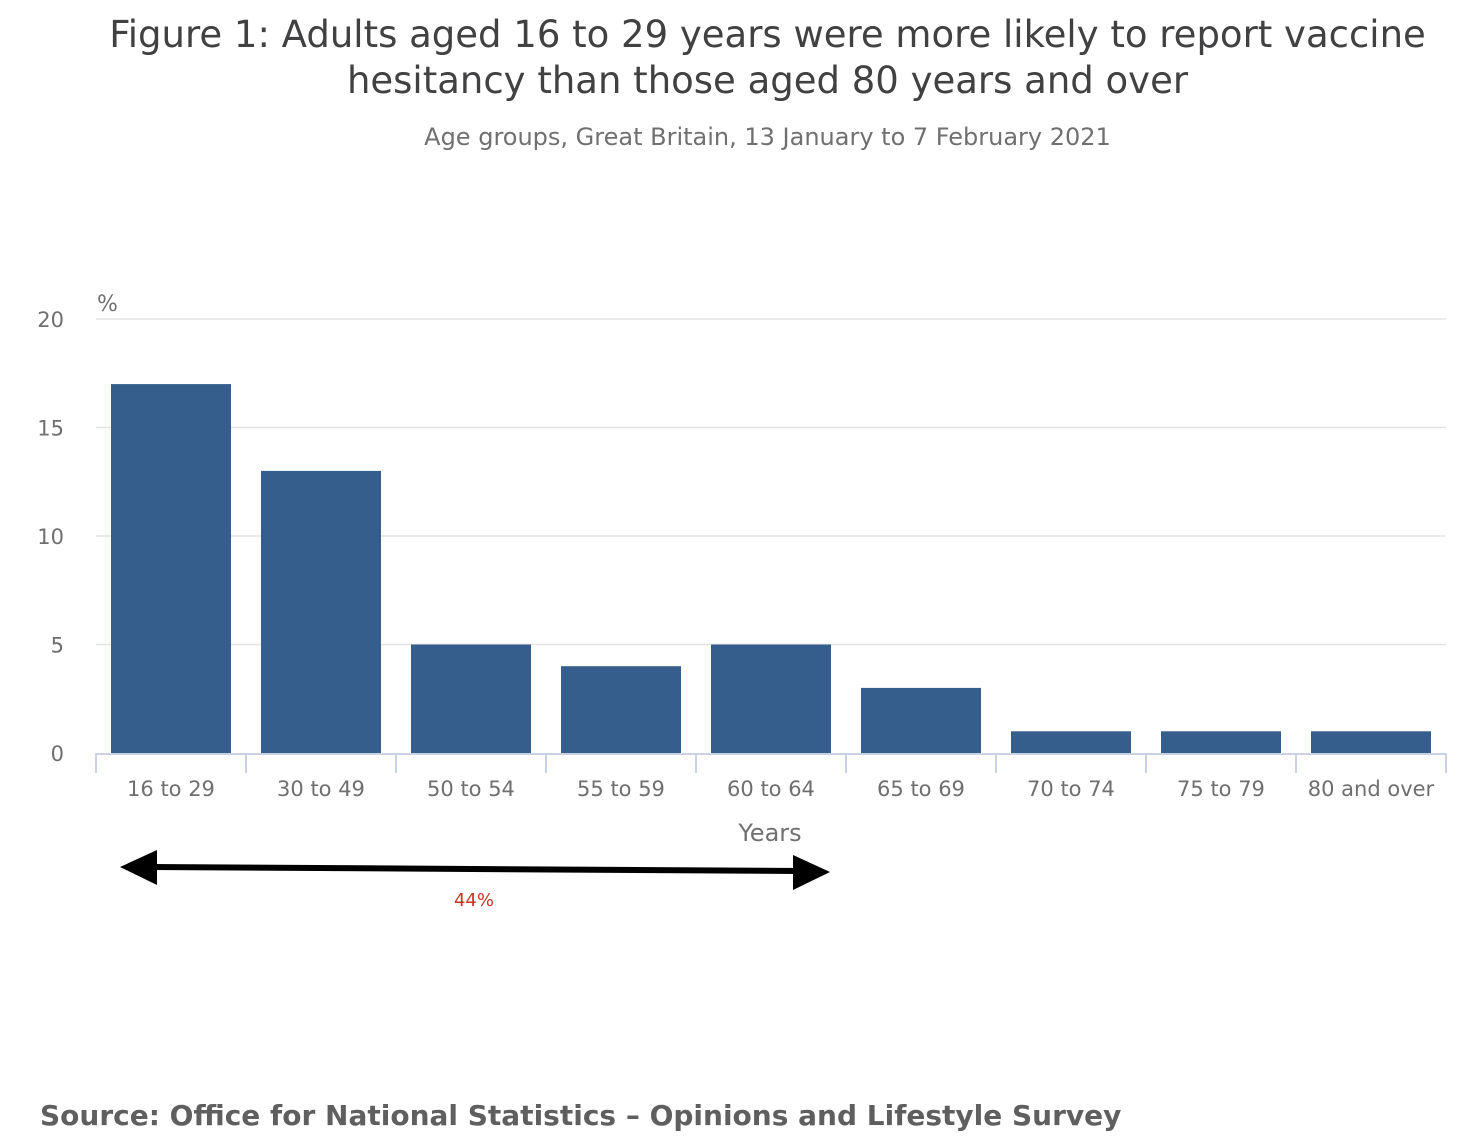  Describe the element at coordinates (475, 880) in the screenshot. I see `range-annotation: 44%` at that location.